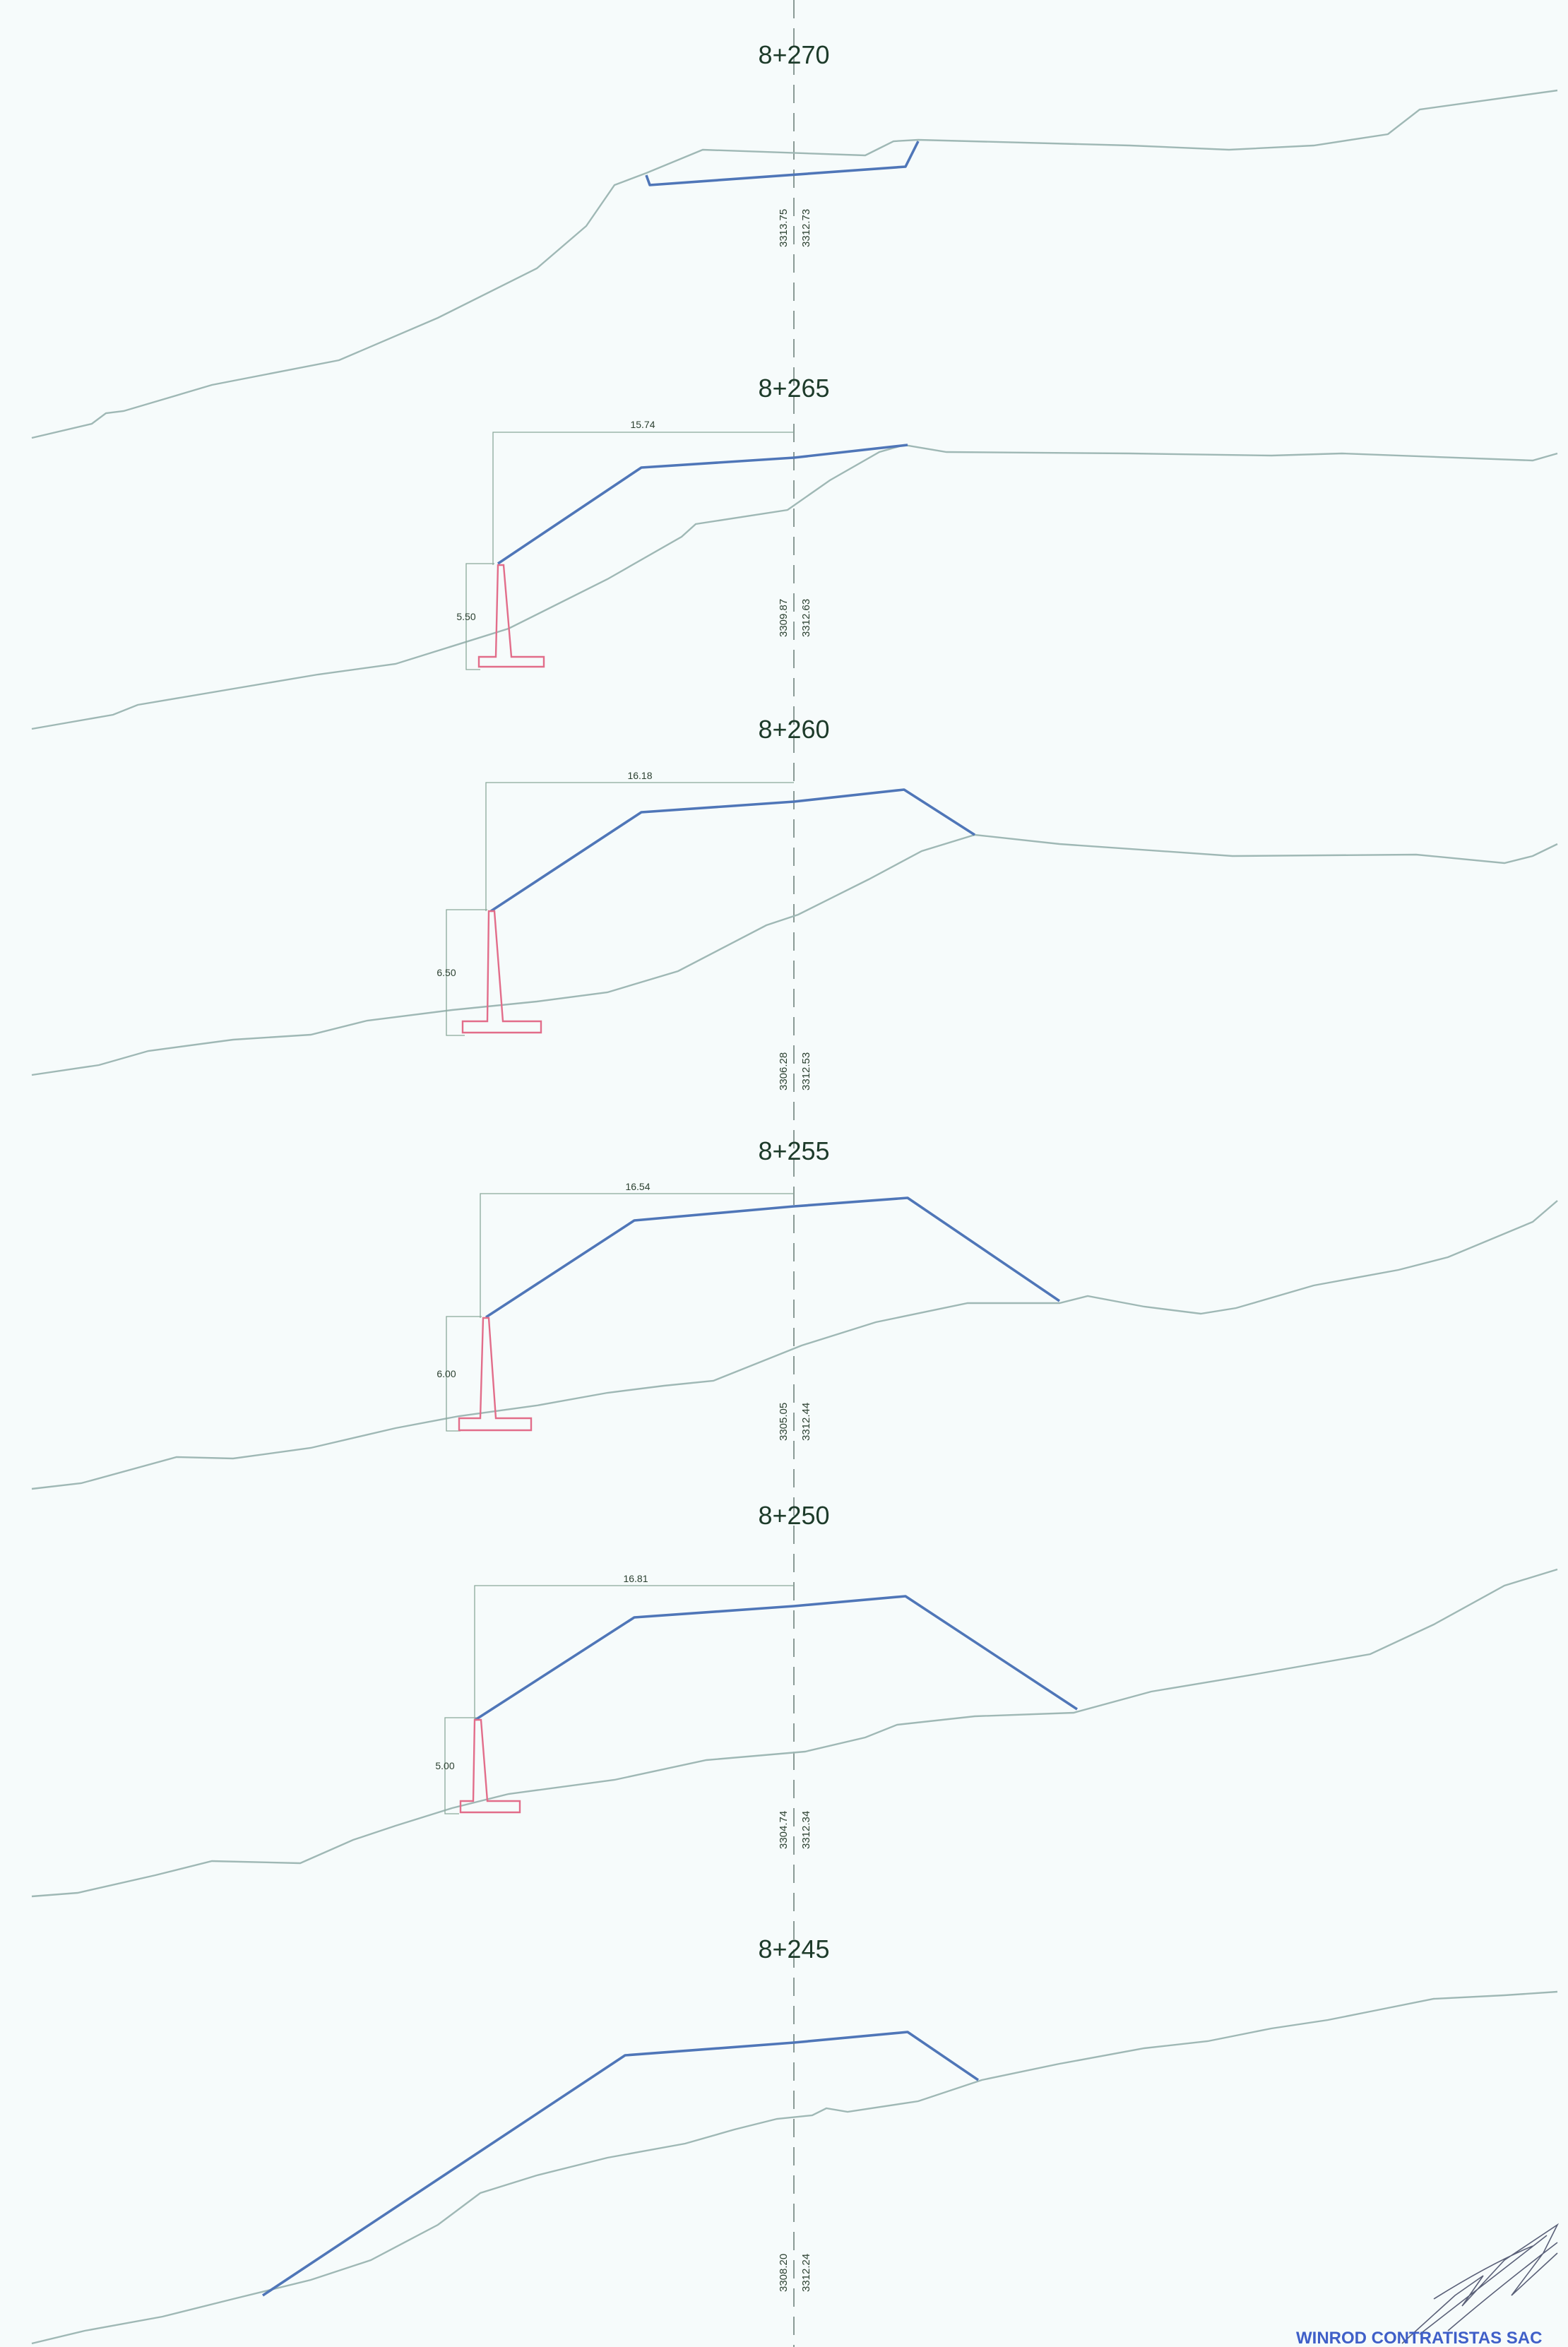 Image resolution: width=1568 pixels, height=2347 pixels. Describe the element at coordinates (465, 616) in the screenshot. I see `wall-height-label: 5.50` at that location.